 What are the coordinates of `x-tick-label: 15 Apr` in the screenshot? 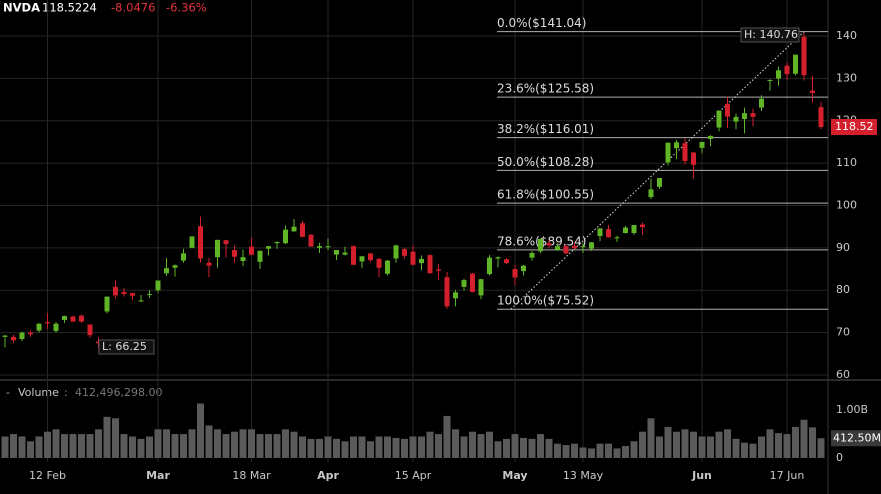 It's located at (413, 475).